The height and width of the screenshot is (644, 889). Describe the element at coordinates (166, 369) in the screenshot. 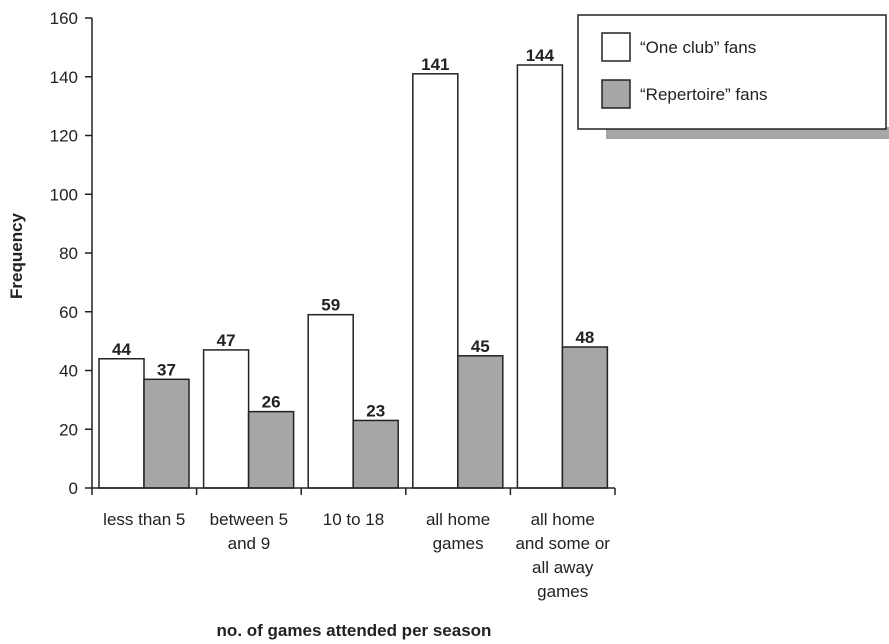

I see `data-label-series1-cat0: 37` at that location.